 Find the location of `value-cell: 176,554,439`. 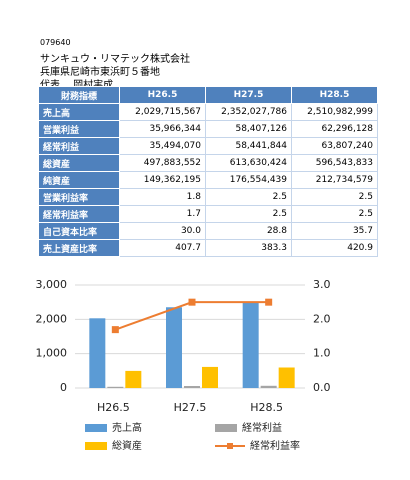

value-cell: 176,554,439 is located at coordinates (248, 180).